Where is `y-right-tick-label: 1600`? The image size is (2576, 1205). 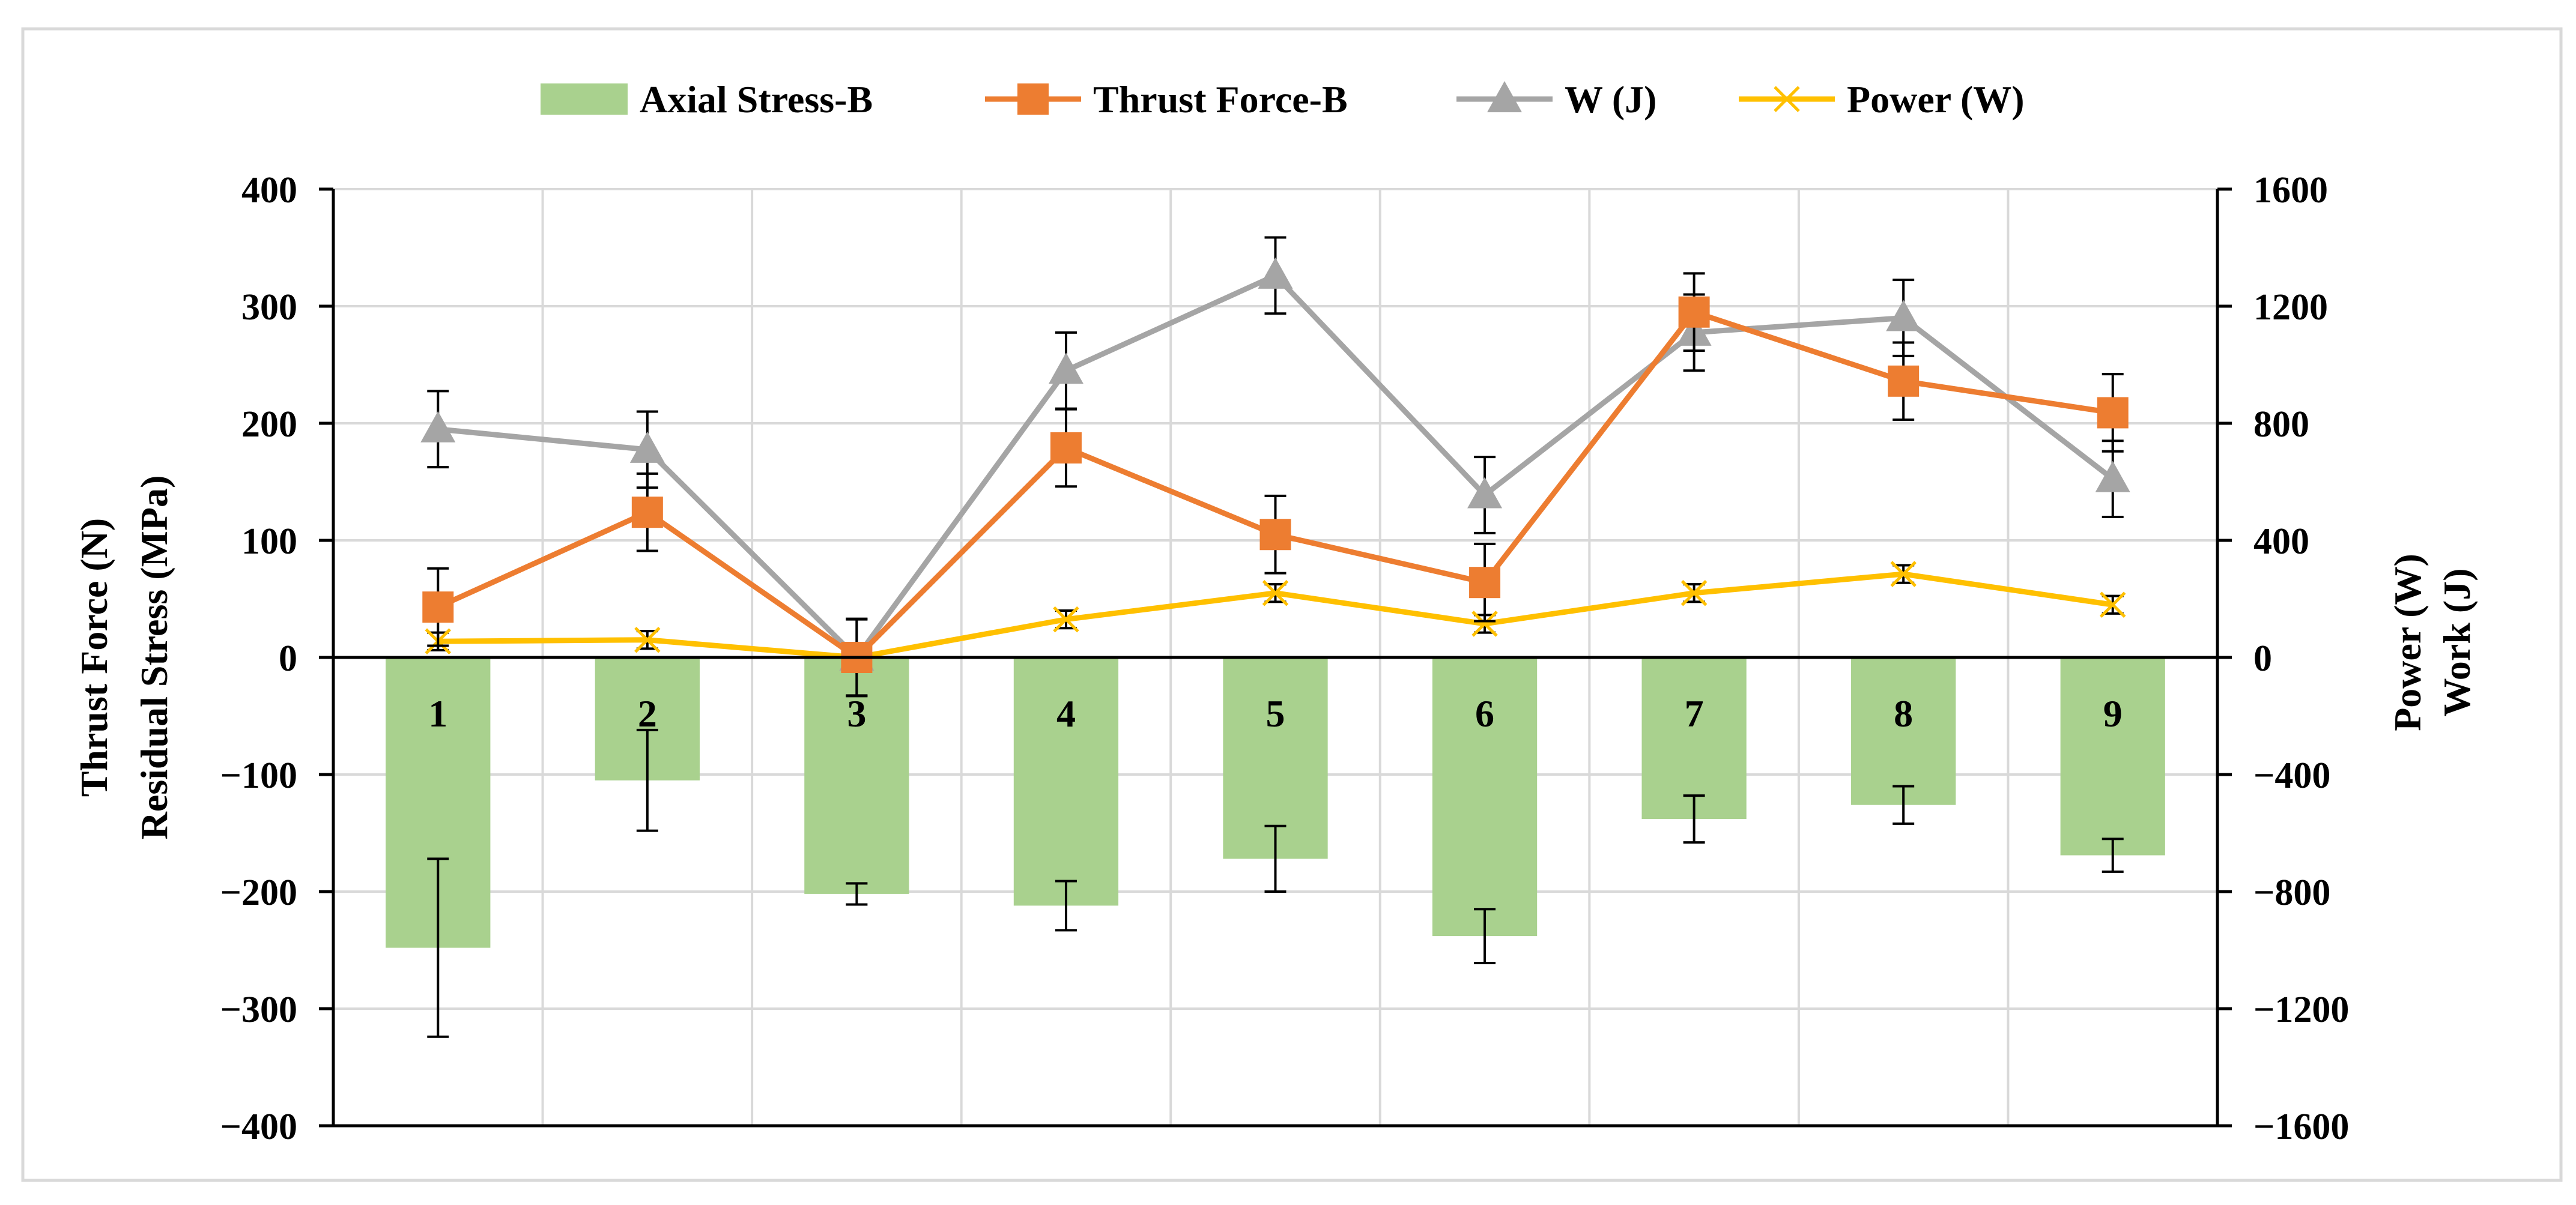
y-right-tick-label: 1600 is located at coordinates (2290, 191).